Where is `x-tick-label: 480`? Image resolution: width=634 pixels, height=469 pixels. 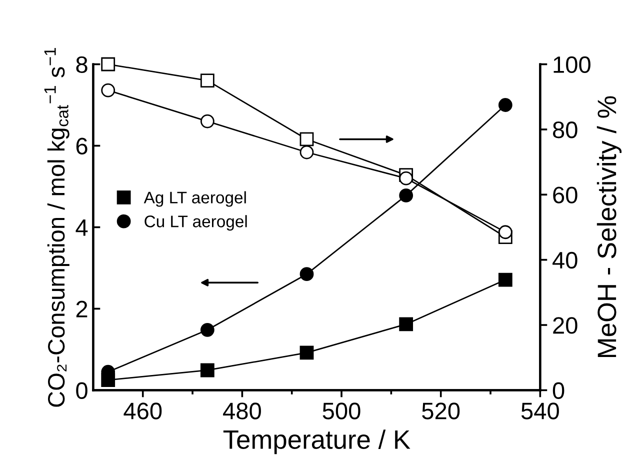
x-tick-label: 480 is located at coordinates (242, 411).